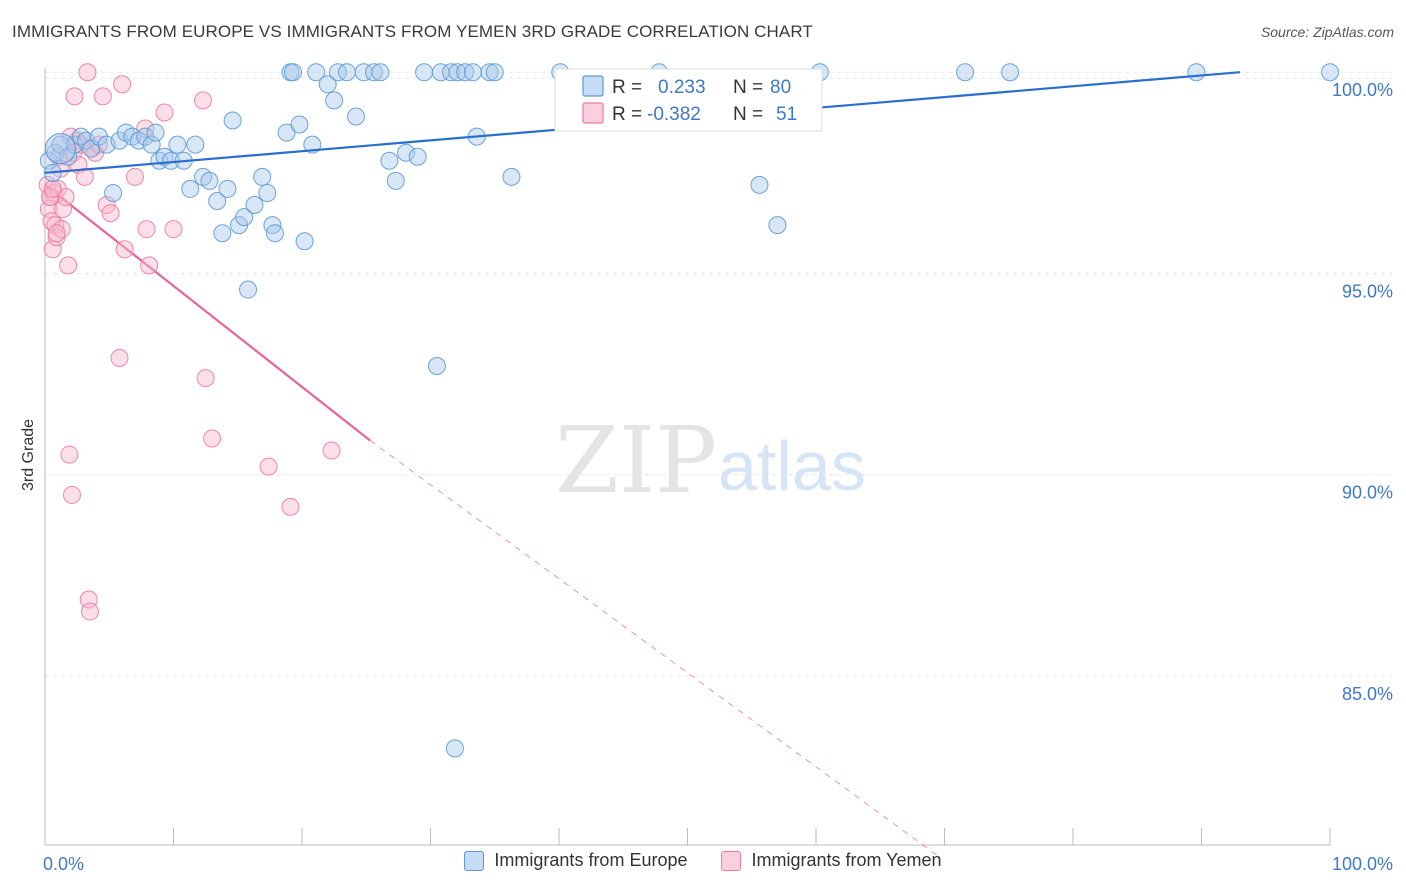  I want to click on y-tick-label: 90.0%, so click(1367, 493).